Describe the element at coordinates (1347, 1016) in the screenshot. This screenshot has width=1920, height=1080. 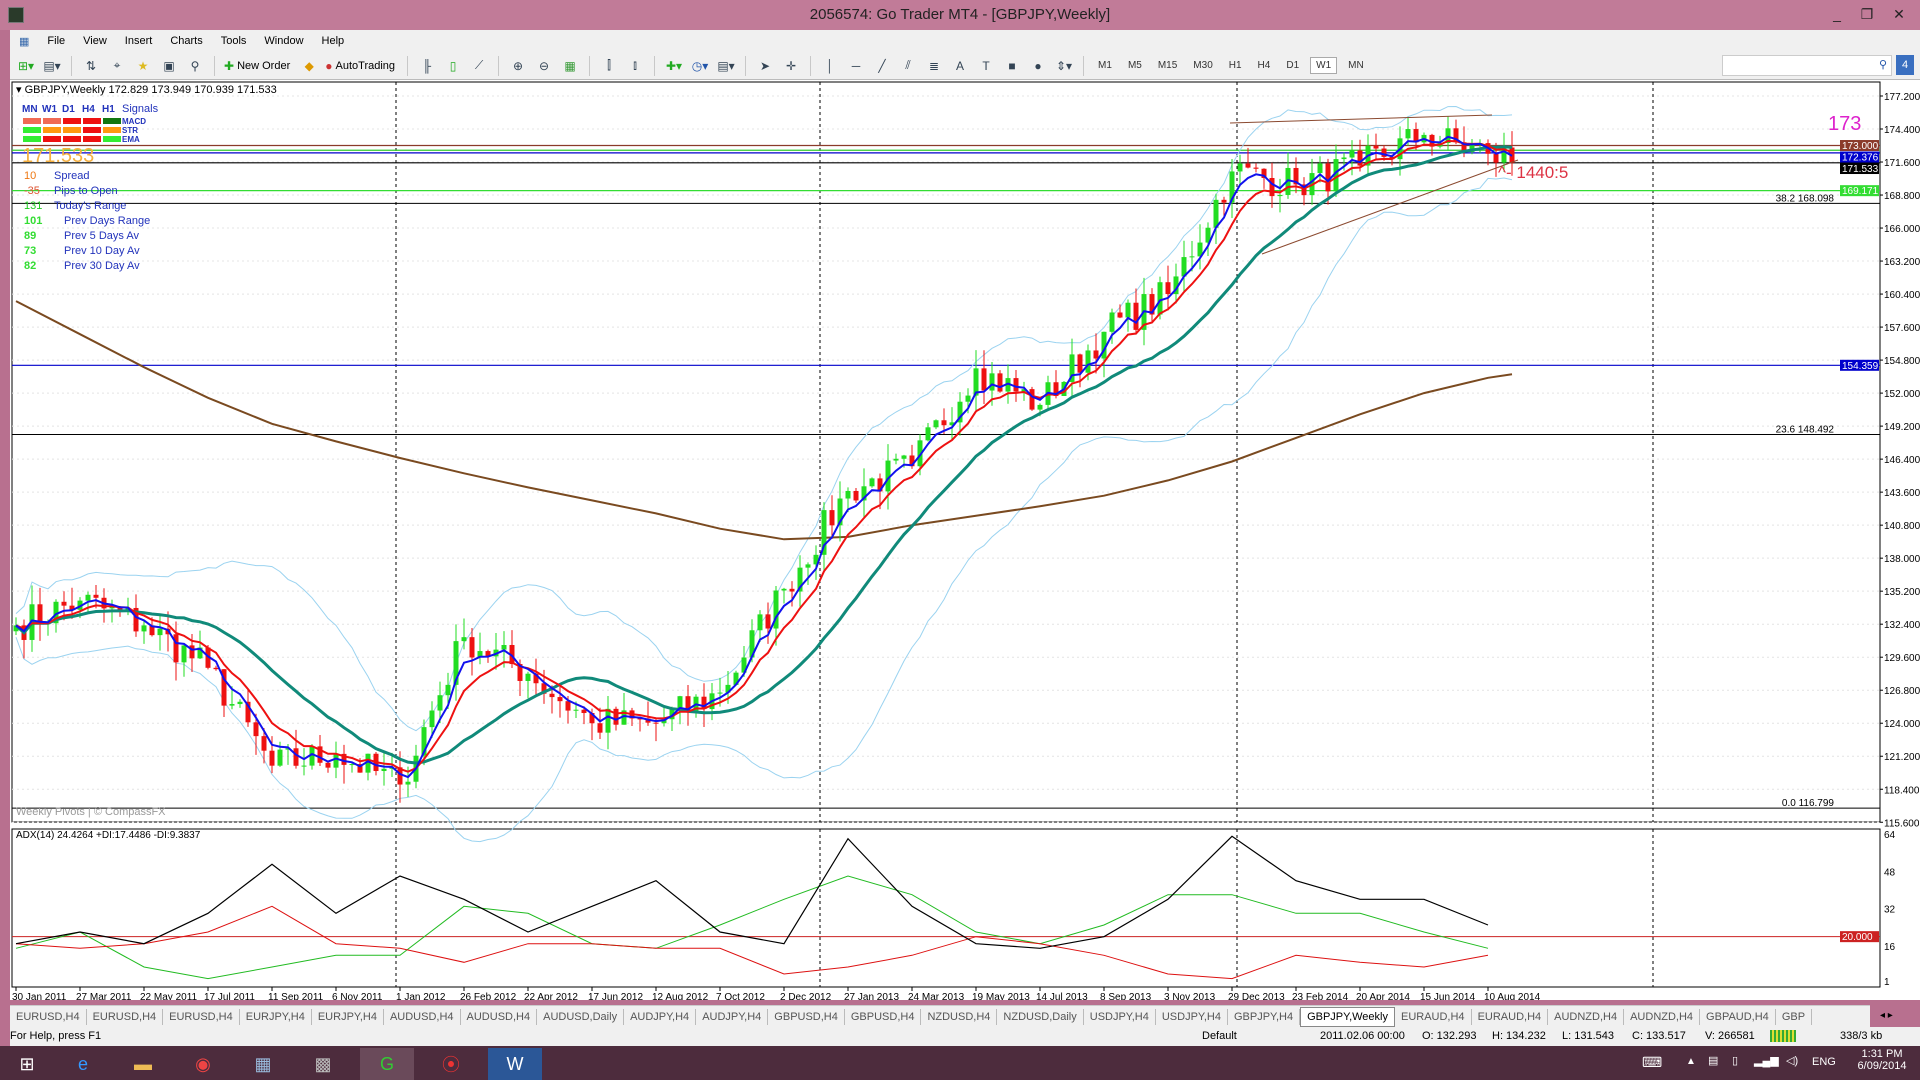
I see `chart-tab: GBPJPY,Weekly` at that location.